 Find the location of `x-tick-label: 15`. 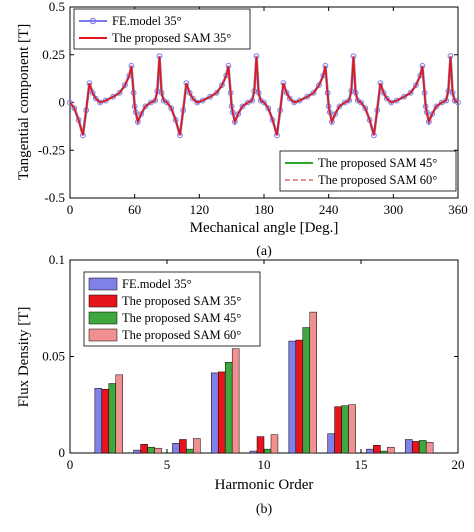

x-tick-label: 15 is located at coordinates (361, 464).